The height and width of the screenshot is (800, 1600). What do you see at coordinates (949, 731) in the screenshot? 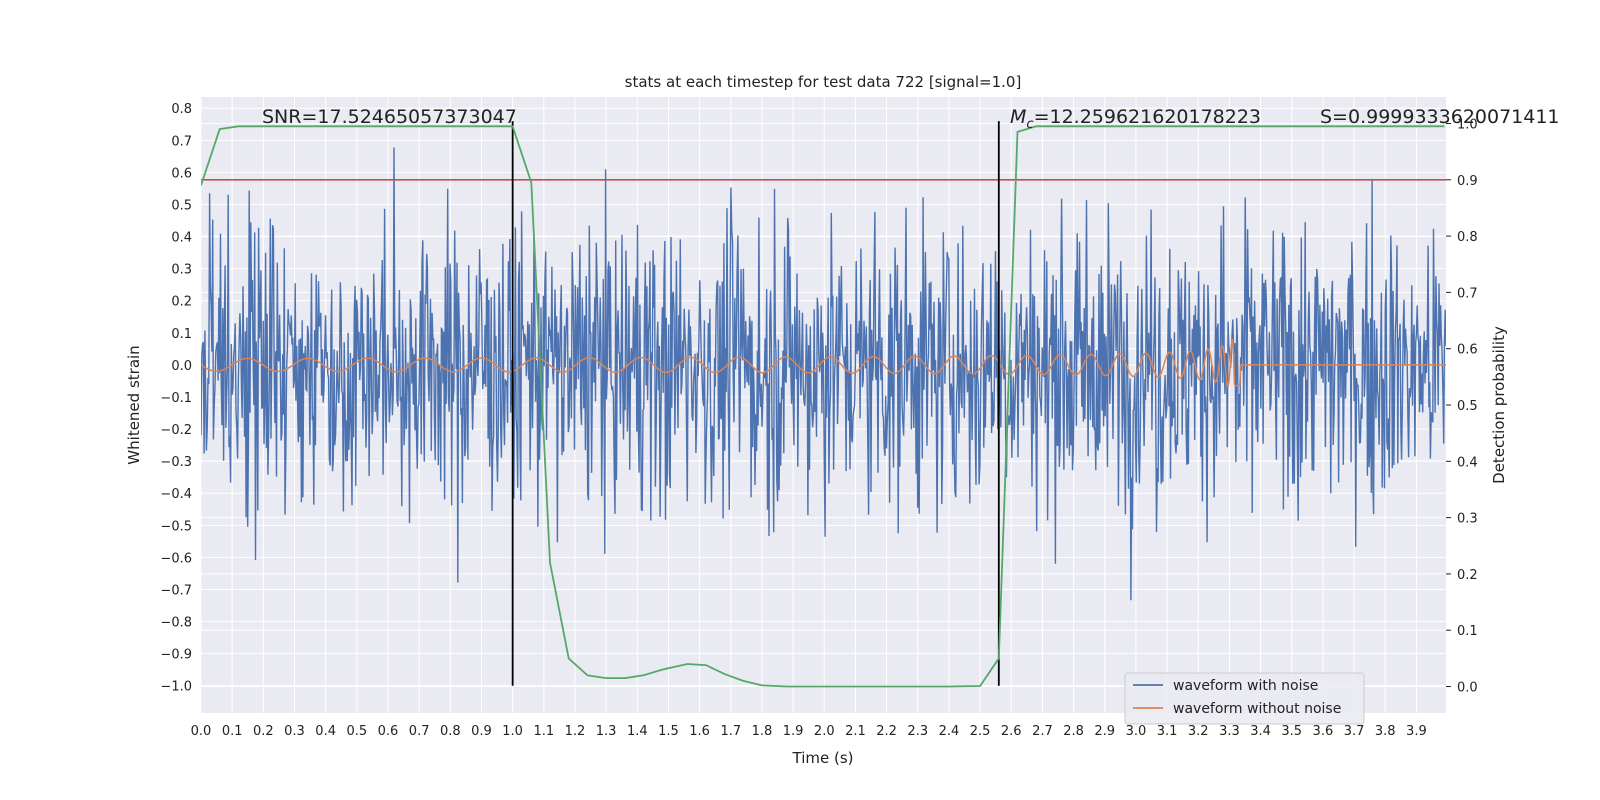
I see `x-tick-label: 2.4` at bounding box center [949, 731].